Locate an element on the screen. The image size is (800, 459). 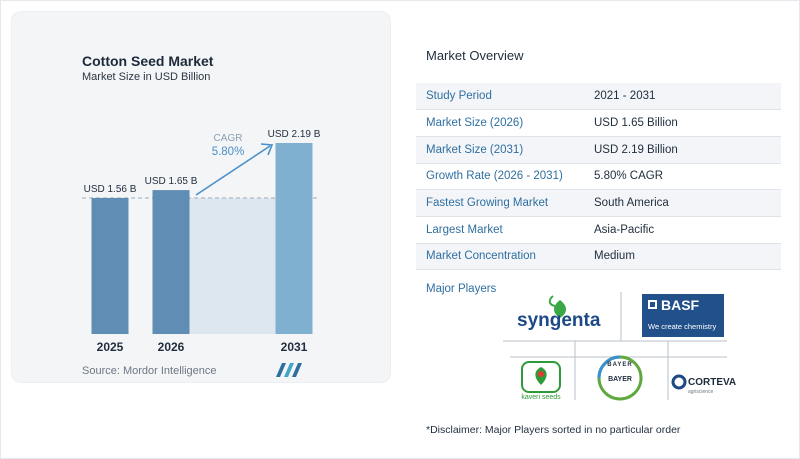
row-value: USD 2.19 Billion is located at coordinates (682, 150).